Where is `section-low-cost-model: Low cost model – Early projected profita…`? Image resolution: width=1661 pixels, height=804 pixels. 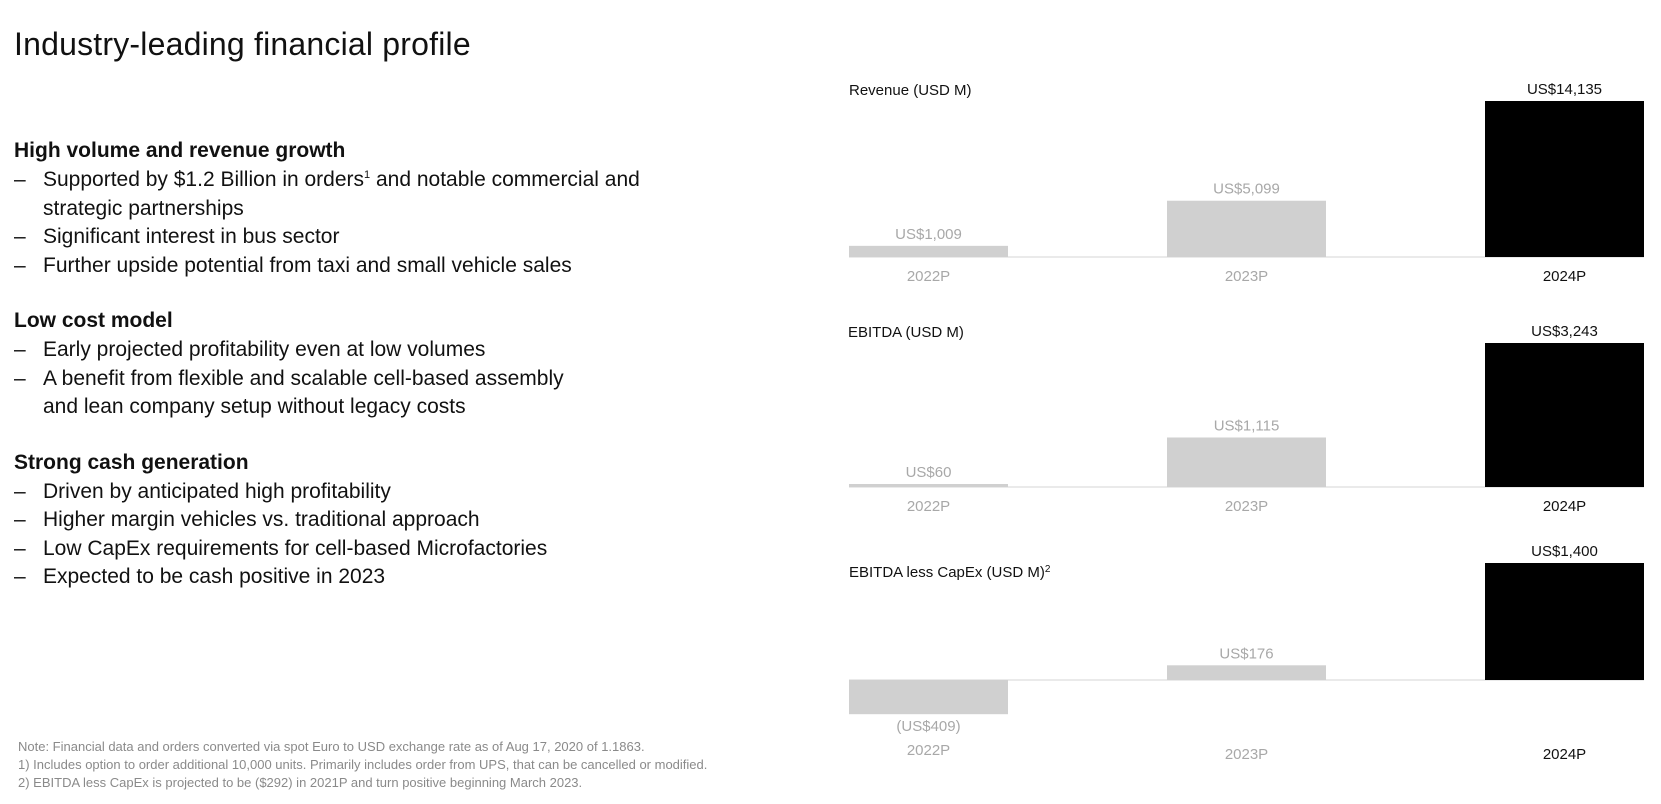
section-low-cost-model: Low cost model – Early projected profita… is located at coordinates (364, 364).